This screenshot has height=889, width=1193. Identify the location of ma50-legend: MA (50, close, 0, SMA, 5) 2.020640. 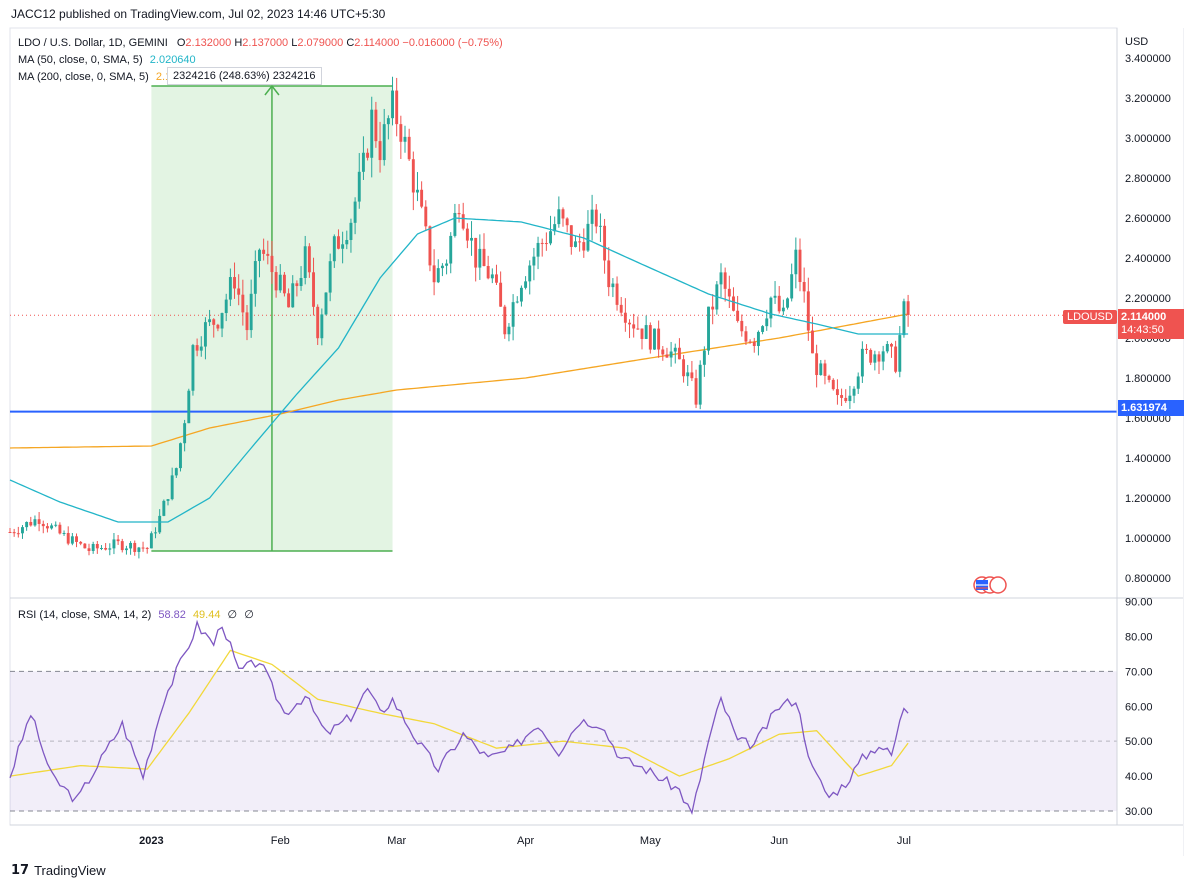
(107, 60).